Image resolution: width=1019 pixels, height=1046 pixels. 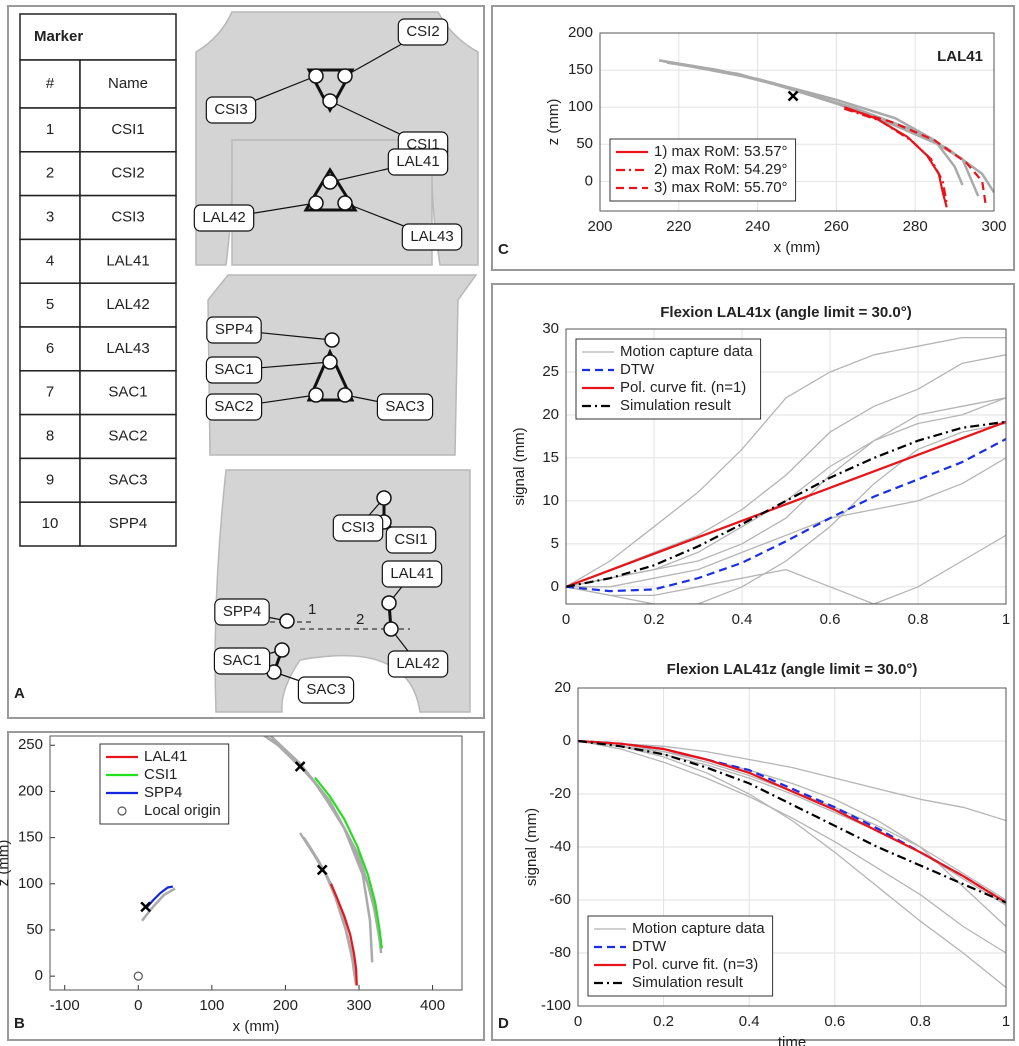 I want to click on x-tick-label: 0.6, so click(x=830, y=619).